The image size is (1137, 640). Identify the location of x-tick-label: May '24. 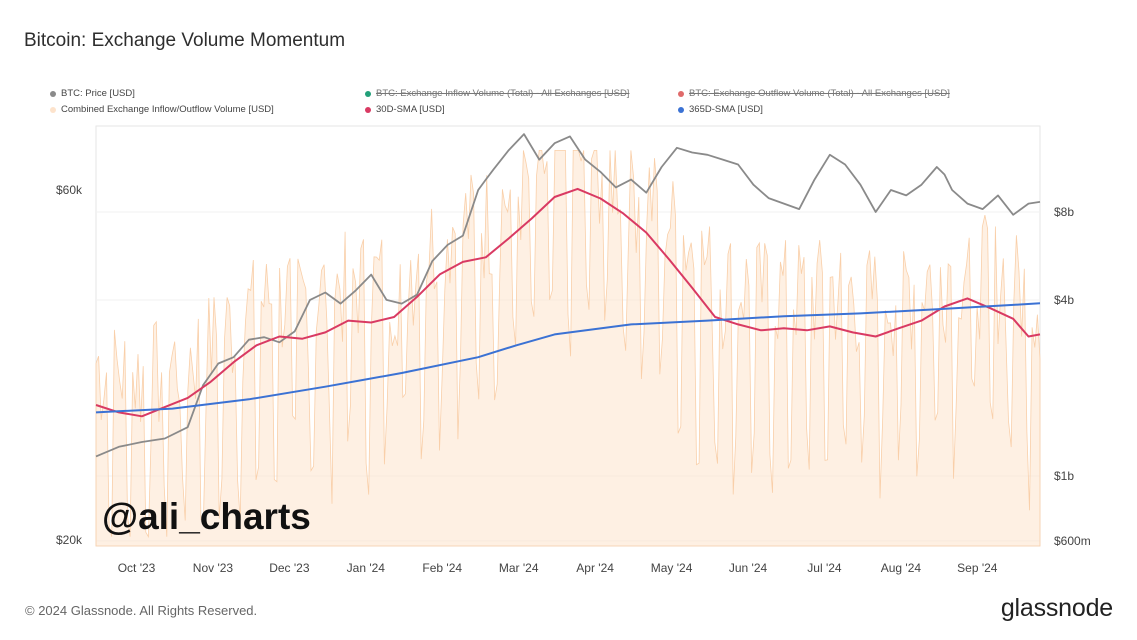
(672, 568).